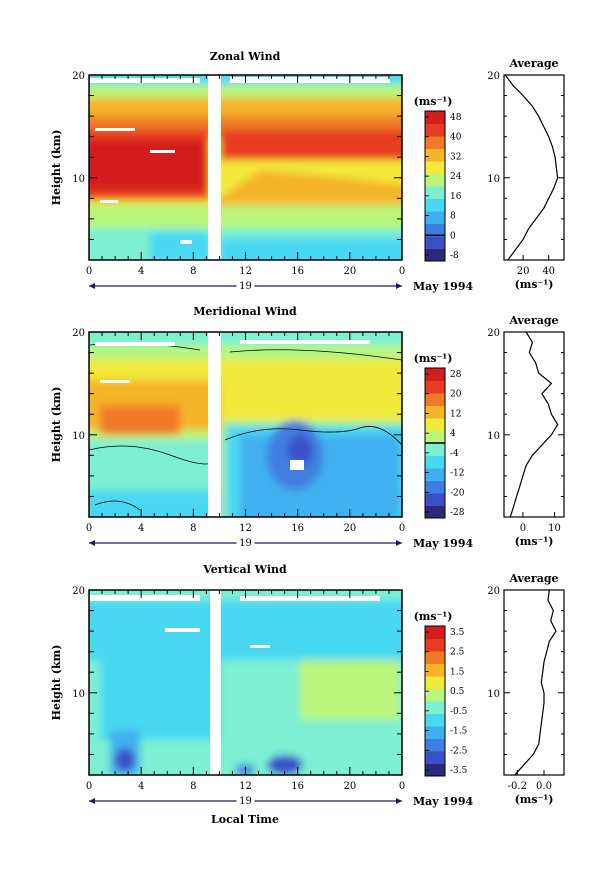 This screenshot has width=616, height=873. I want to click on panel0-ytick-label: 10, so click(78, 179).